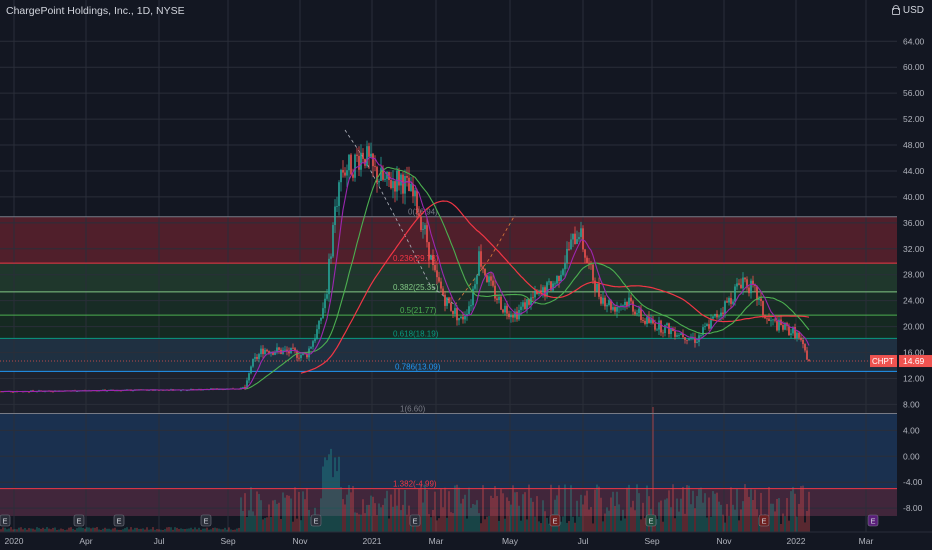 The image size is (932, 550). I want to click on chart-title: ChargePoint Holdings, Inc., 1D, NYSE, so click(95, 11).